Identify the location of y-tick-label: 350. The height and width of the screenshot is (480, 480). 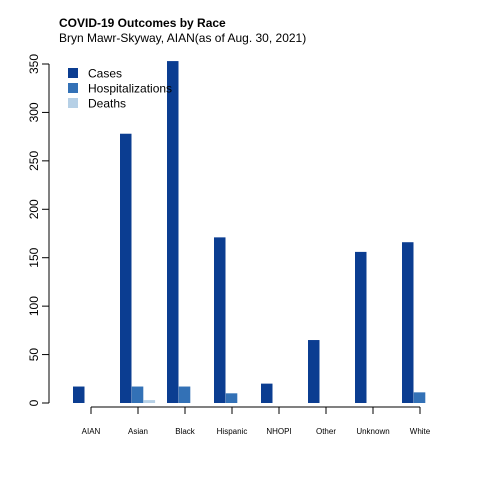
(34, 64).